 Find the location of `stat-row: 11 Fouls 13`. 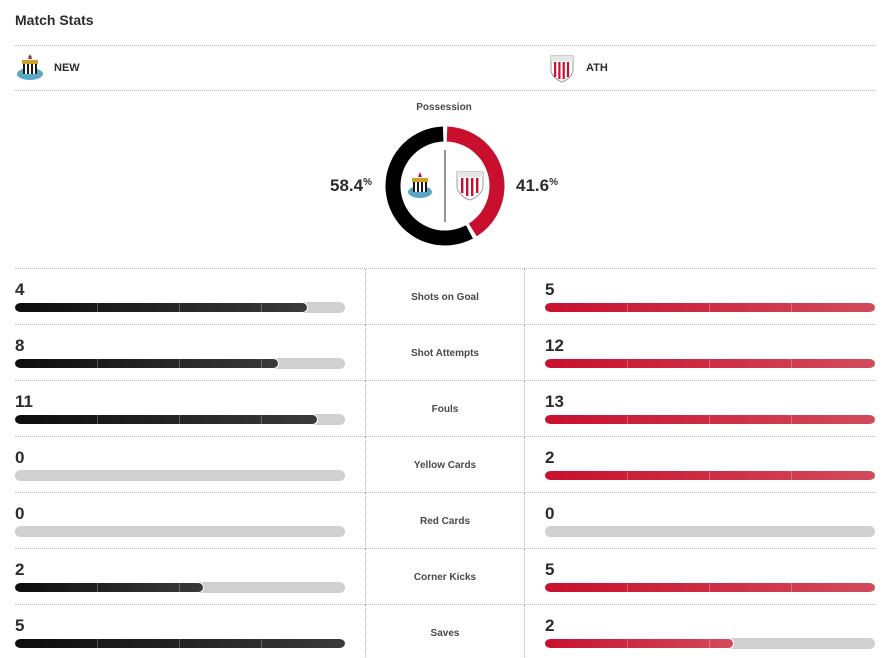

stat-row: 11 Fouls 13 is located at coordinates (445, 408).